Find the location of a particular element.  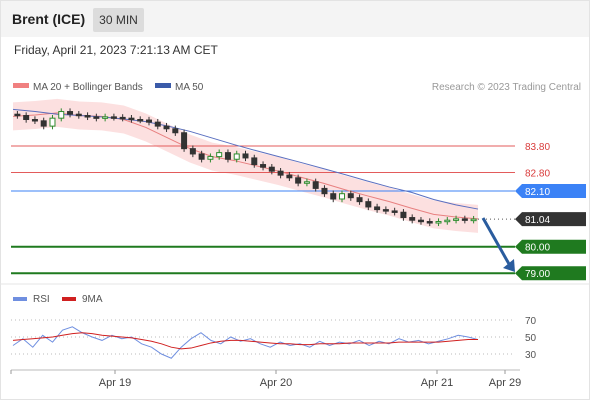

forecast-arrow is located at coordinates (498, 244).